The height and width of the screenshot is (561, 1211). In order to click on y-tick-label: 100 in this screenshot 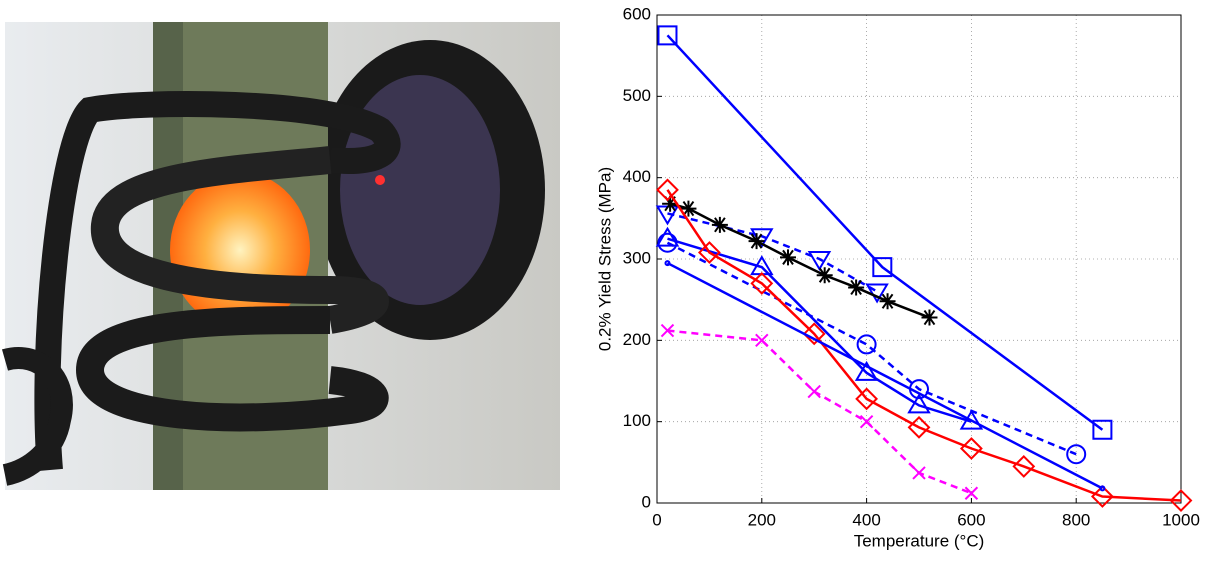, I will do `click(637, 420)`.